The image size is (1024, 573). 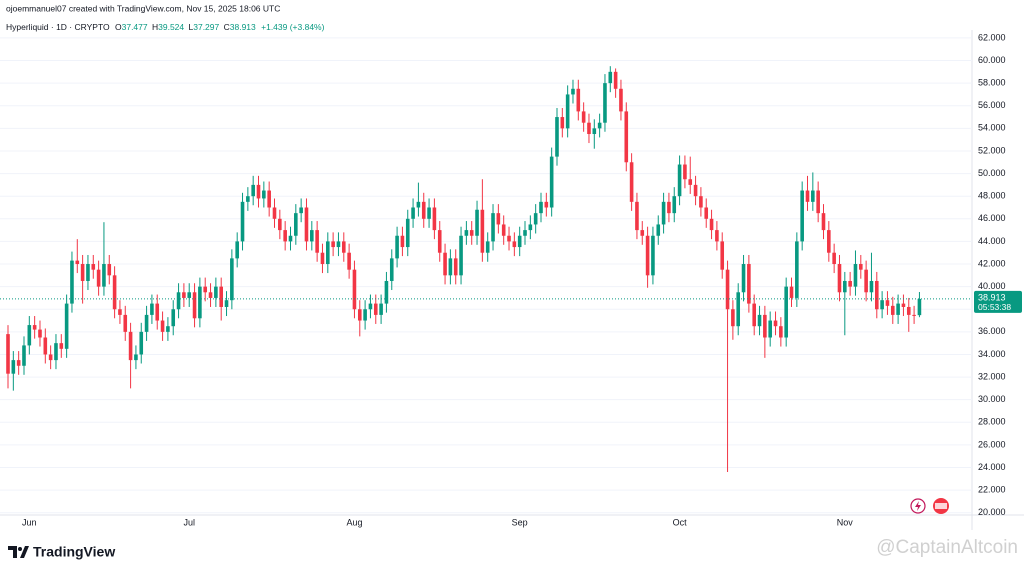 What do you see at coordinates (992, 128) in the screenshot?
I see `y-tick-label: 54.000` at bounding box center [992, 128].